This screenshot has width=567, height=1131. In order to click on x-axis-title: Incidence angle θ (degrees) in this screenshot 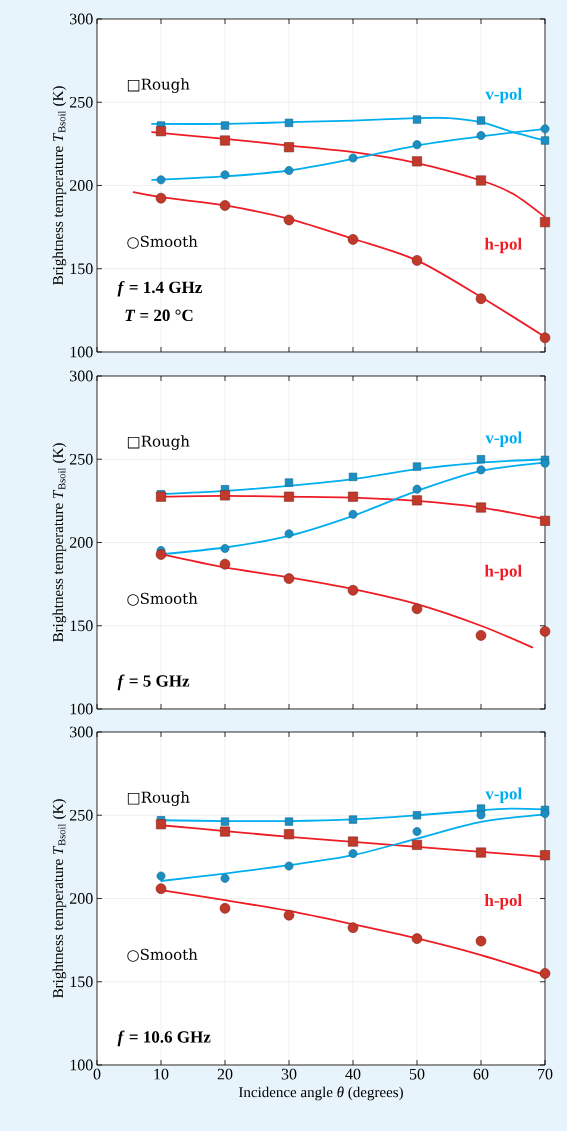, I will do `click(320, 1093)`.